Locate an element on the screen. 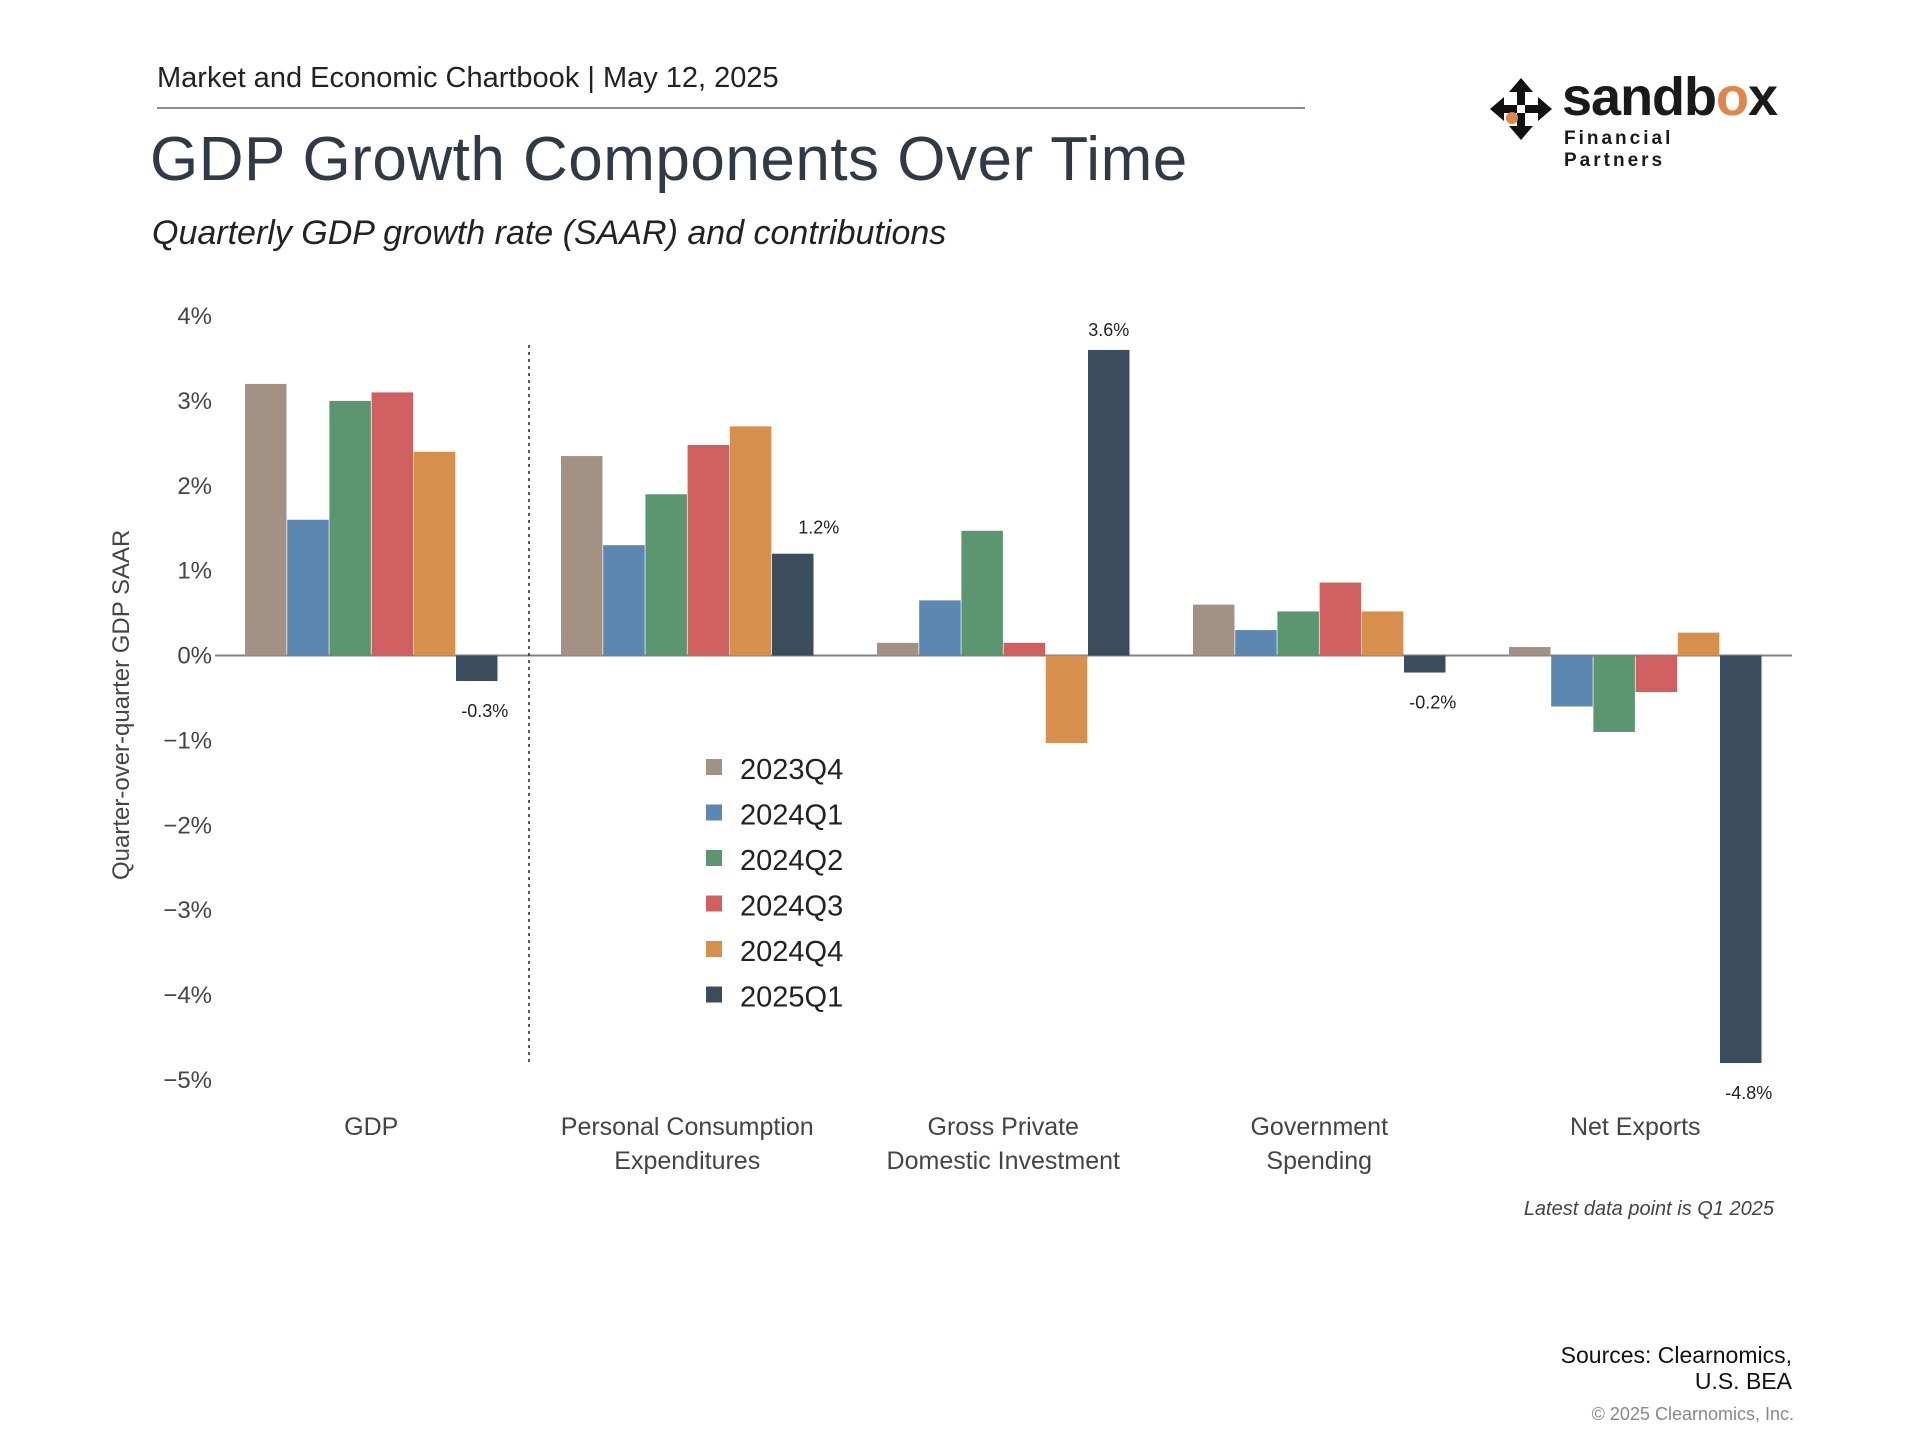 The height and width of the screenshot is (1440, 1920). data-label: -0.3% is located at coordinates (484, 711).